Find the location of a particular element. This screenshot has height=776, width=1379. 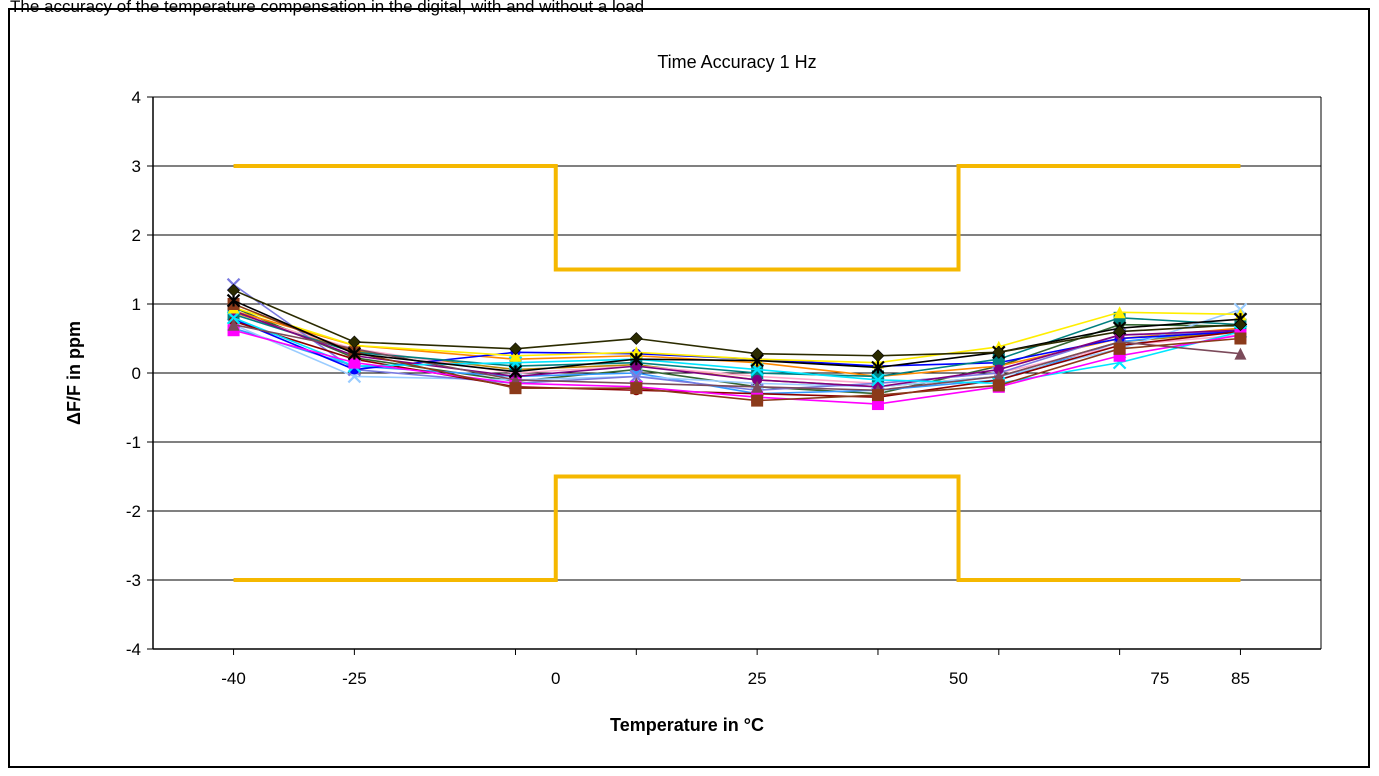

chart-title: Time Accuracy 1 Hz is located at coordinates (736, 62).